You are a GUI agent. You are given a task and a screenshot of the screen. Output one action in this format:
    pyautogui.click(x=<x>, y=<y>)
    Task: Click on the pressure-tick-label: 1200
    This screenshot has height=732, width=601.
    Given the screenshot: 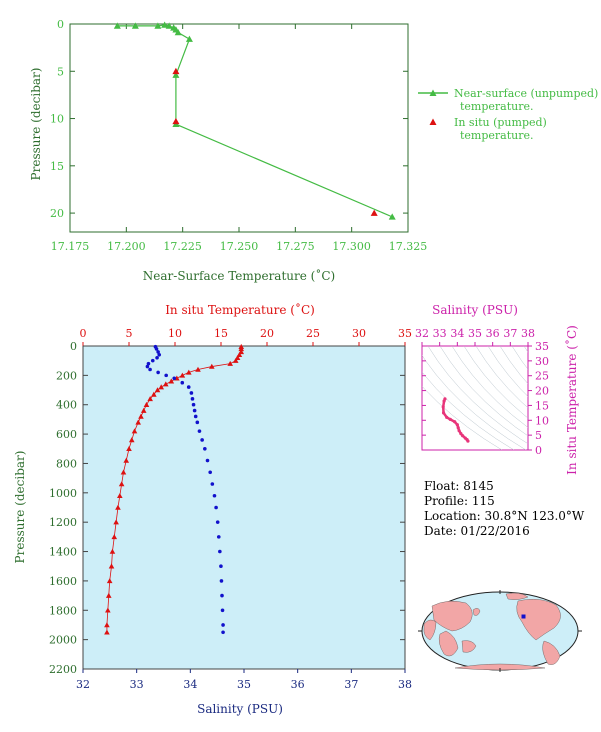 What is the action you would take?
    pyautogui.click(x=63, y=522)
    